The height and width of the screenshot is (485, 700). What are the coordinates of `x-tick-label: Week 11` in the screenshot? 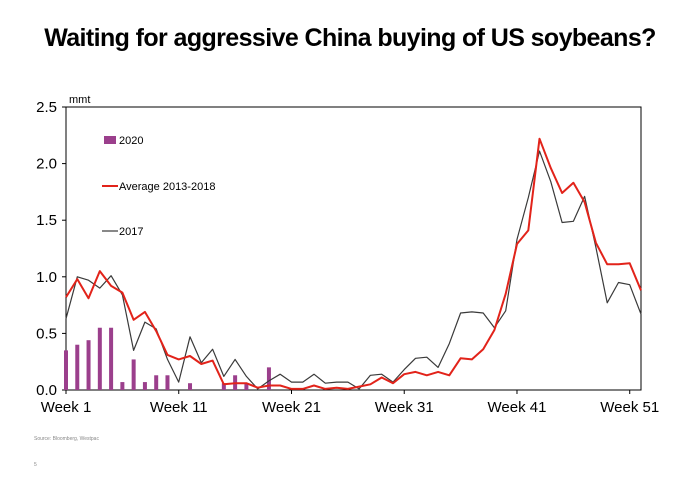 It's located at (179, 407).